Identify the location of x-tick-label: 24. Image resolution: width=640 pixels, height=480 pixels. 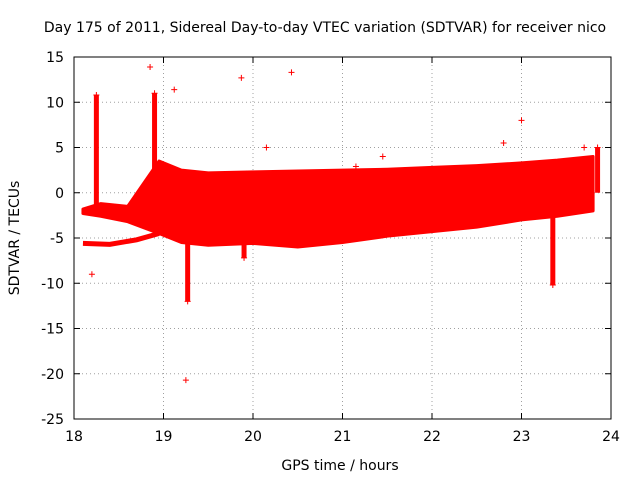
(611, 437).